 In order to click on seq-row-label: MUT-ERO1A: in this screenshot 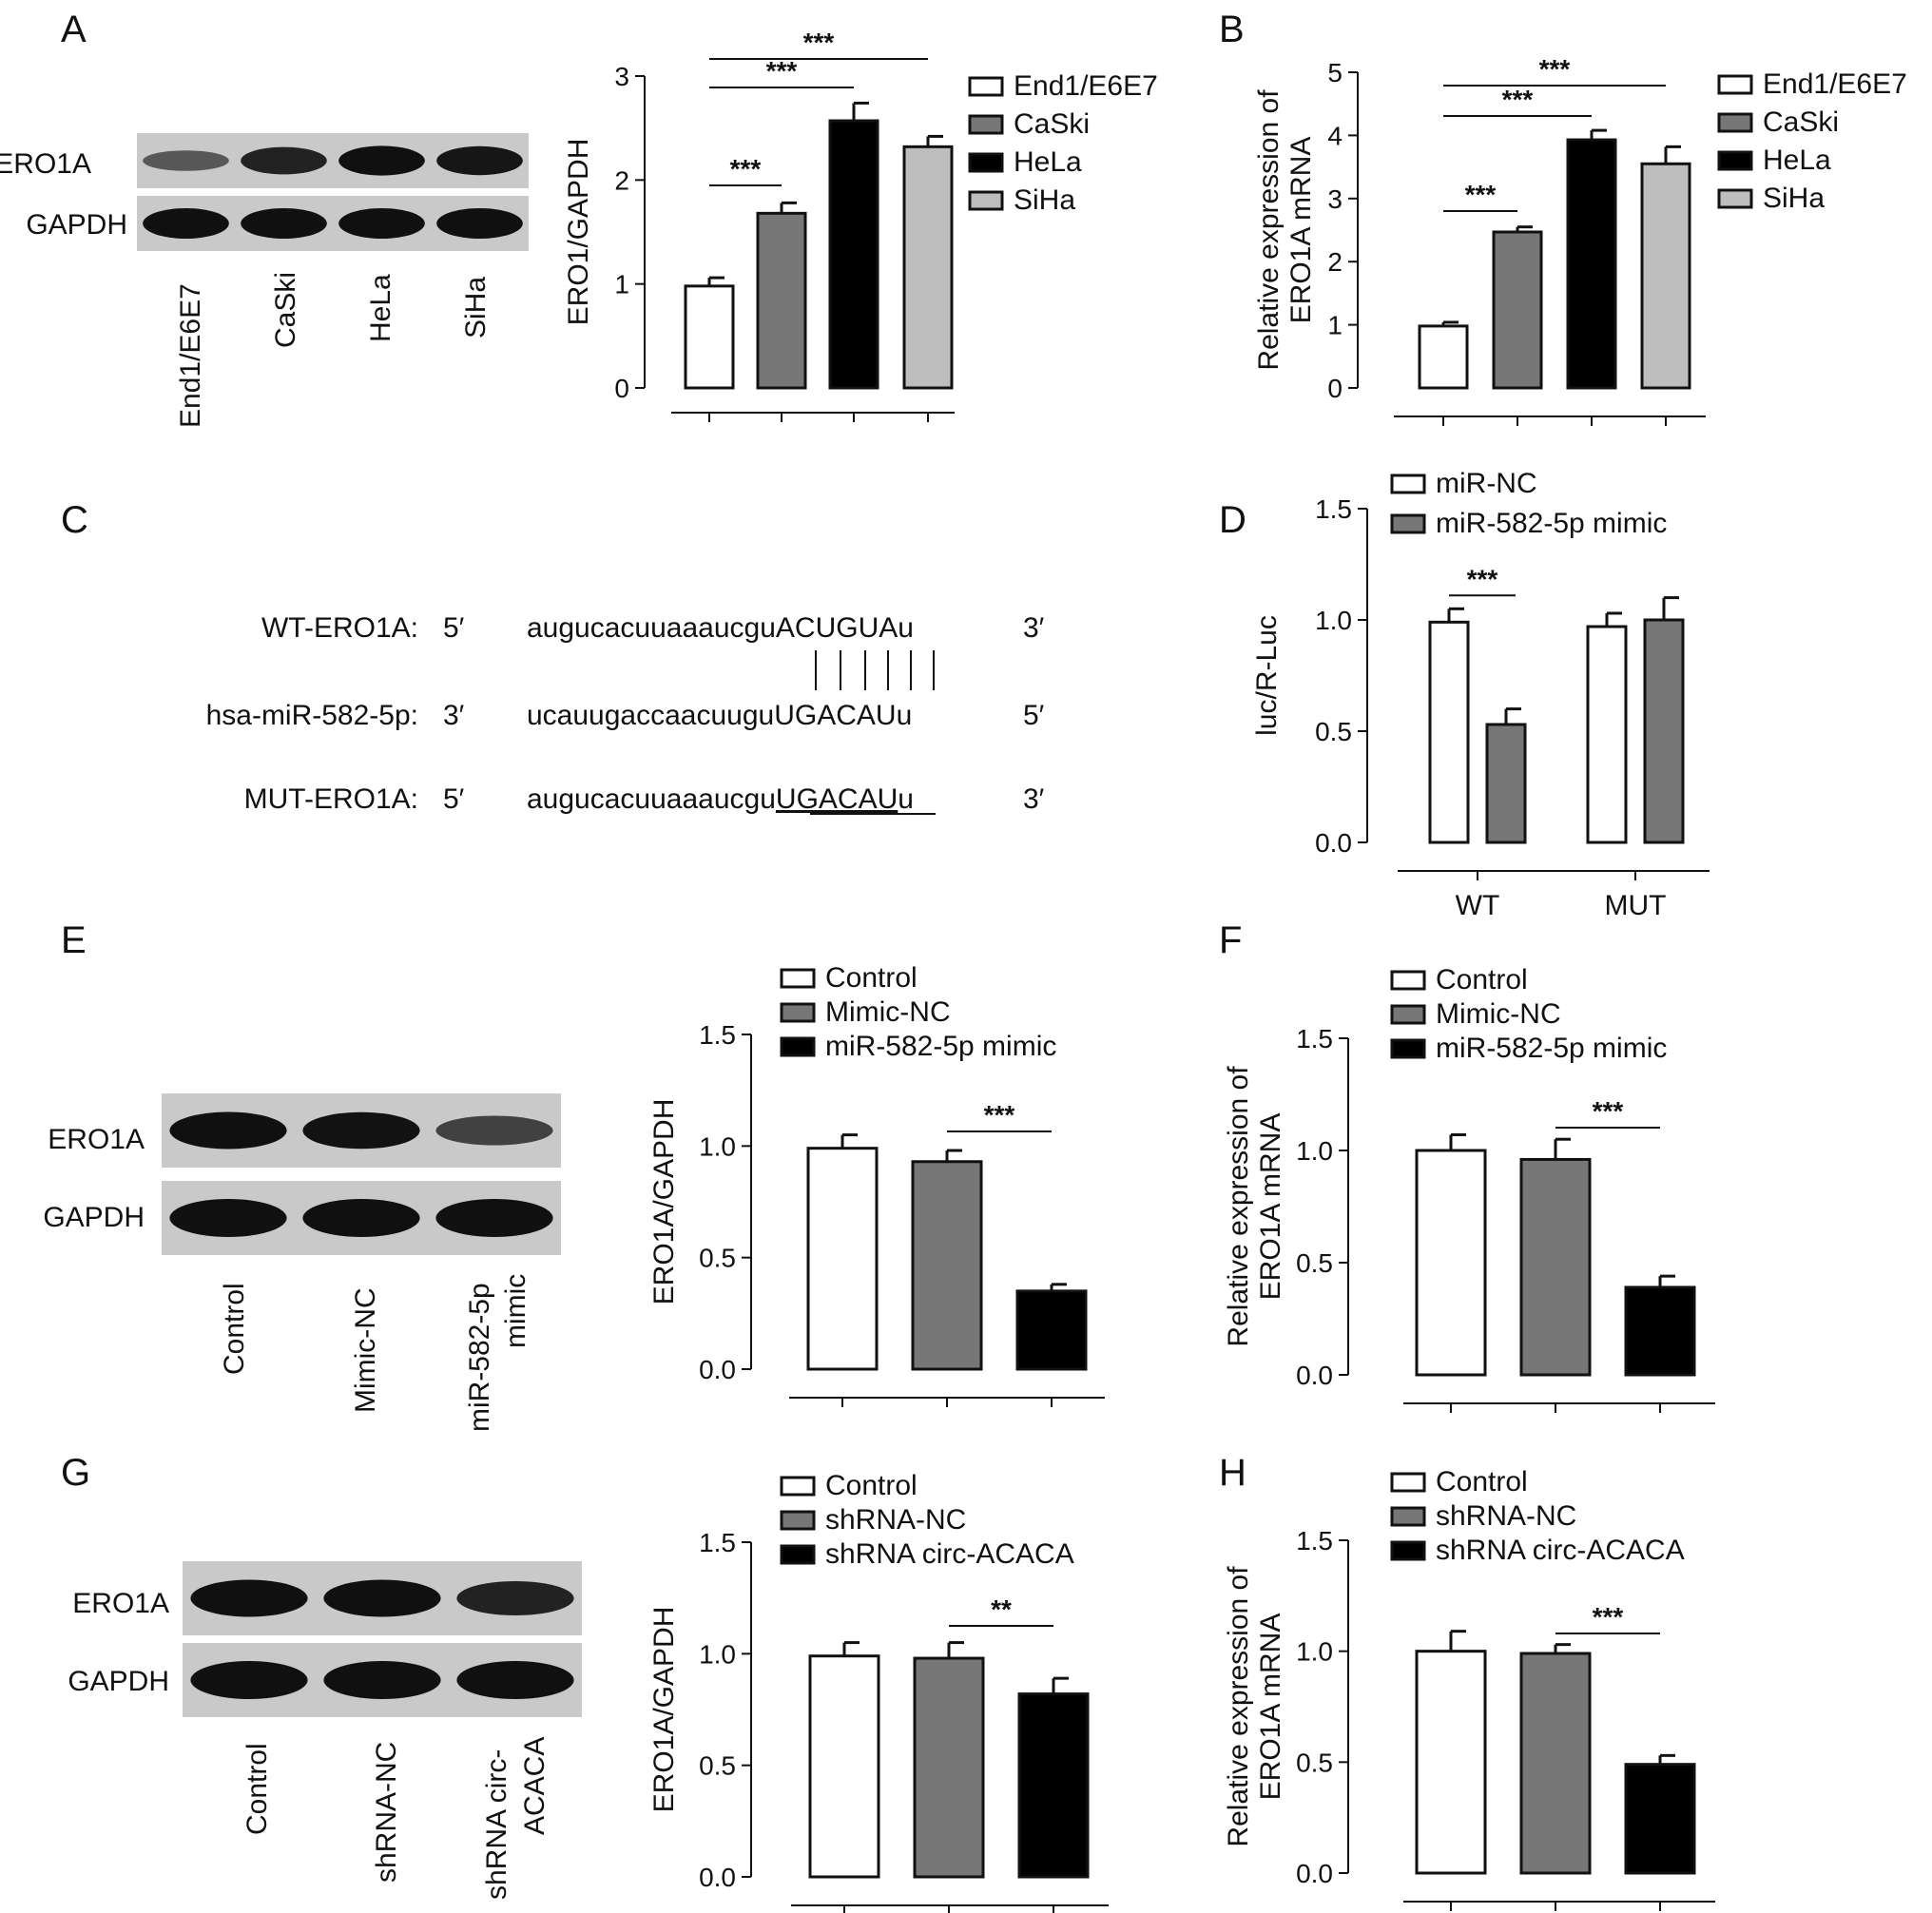, I will do `click(331, 799)`.